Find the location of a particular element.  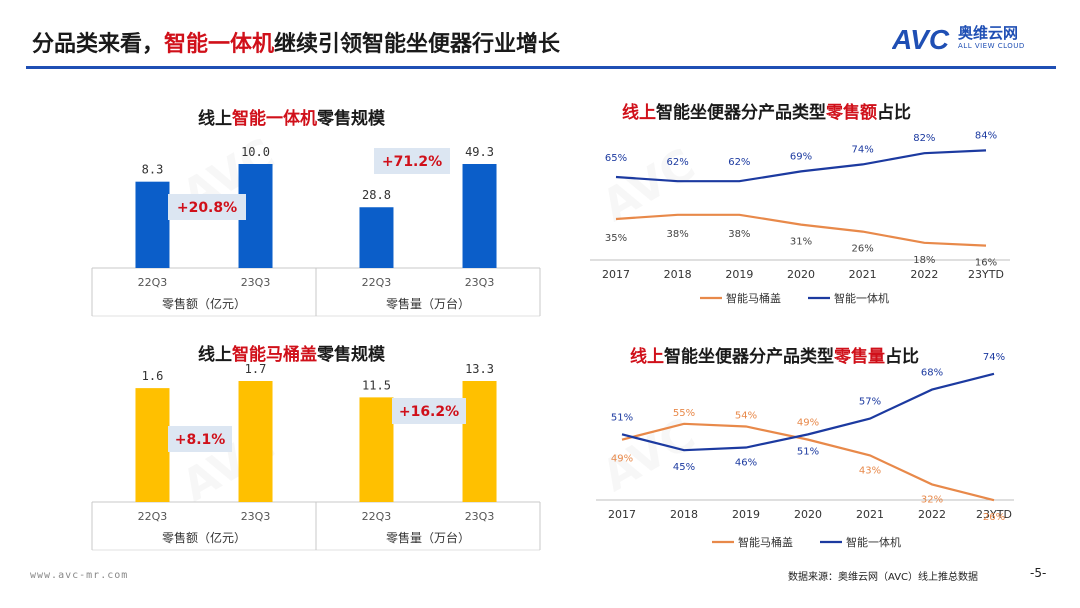

data-label: 82% is located at coordinates (924, 138).